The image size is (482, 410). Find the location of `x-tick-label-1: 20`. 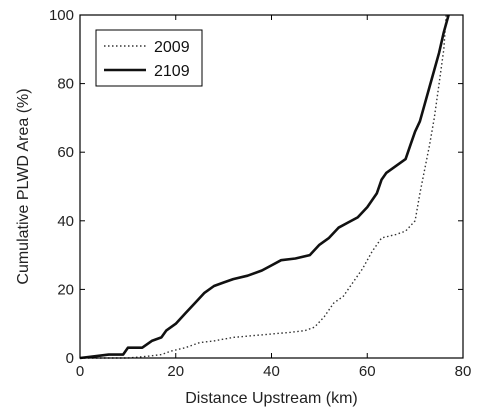

x-tick-label-1: 20 is located at coordinates (175, 371).